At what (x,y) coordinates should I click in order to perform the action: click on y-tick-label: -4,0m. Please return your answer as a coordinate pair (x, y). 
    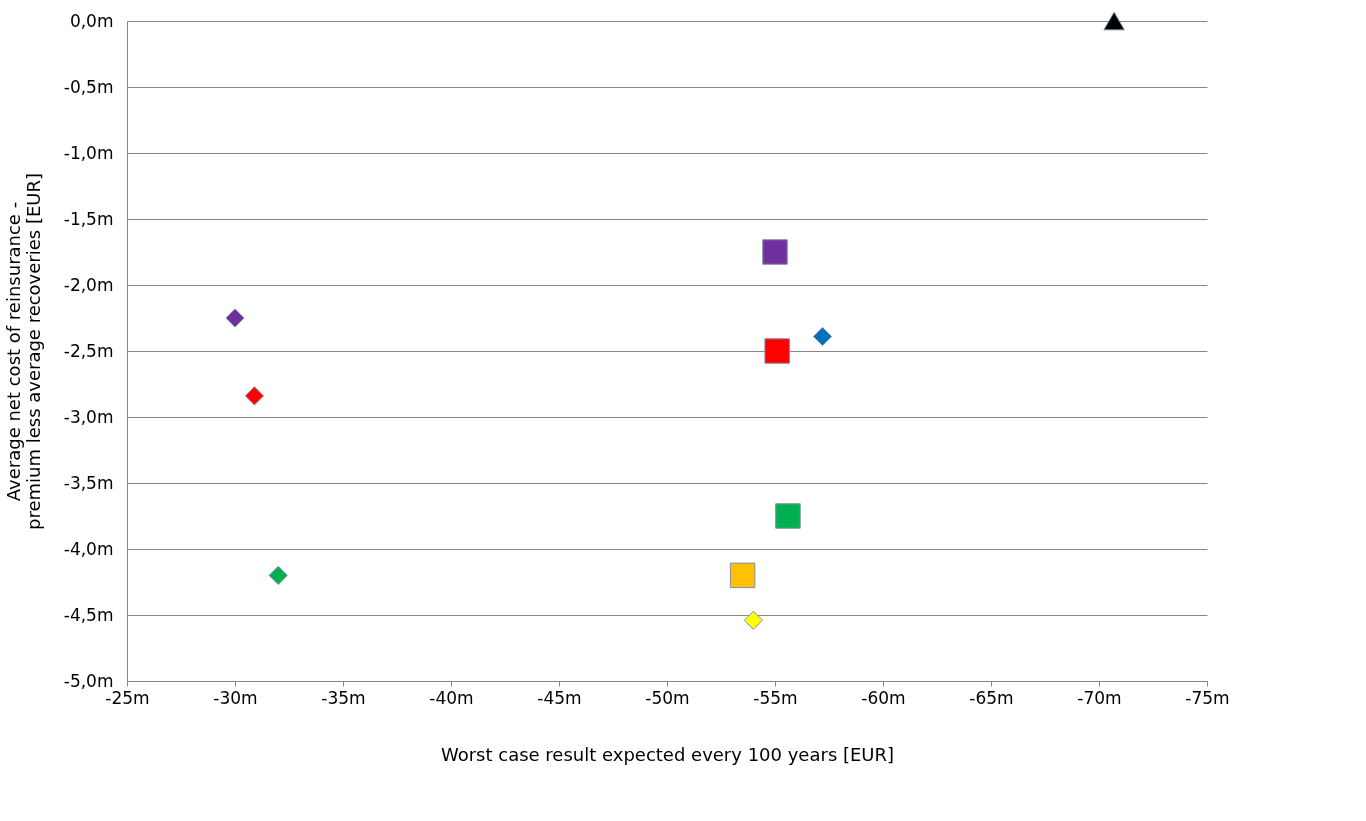
    Looking at the image, I should click on (88, 548).